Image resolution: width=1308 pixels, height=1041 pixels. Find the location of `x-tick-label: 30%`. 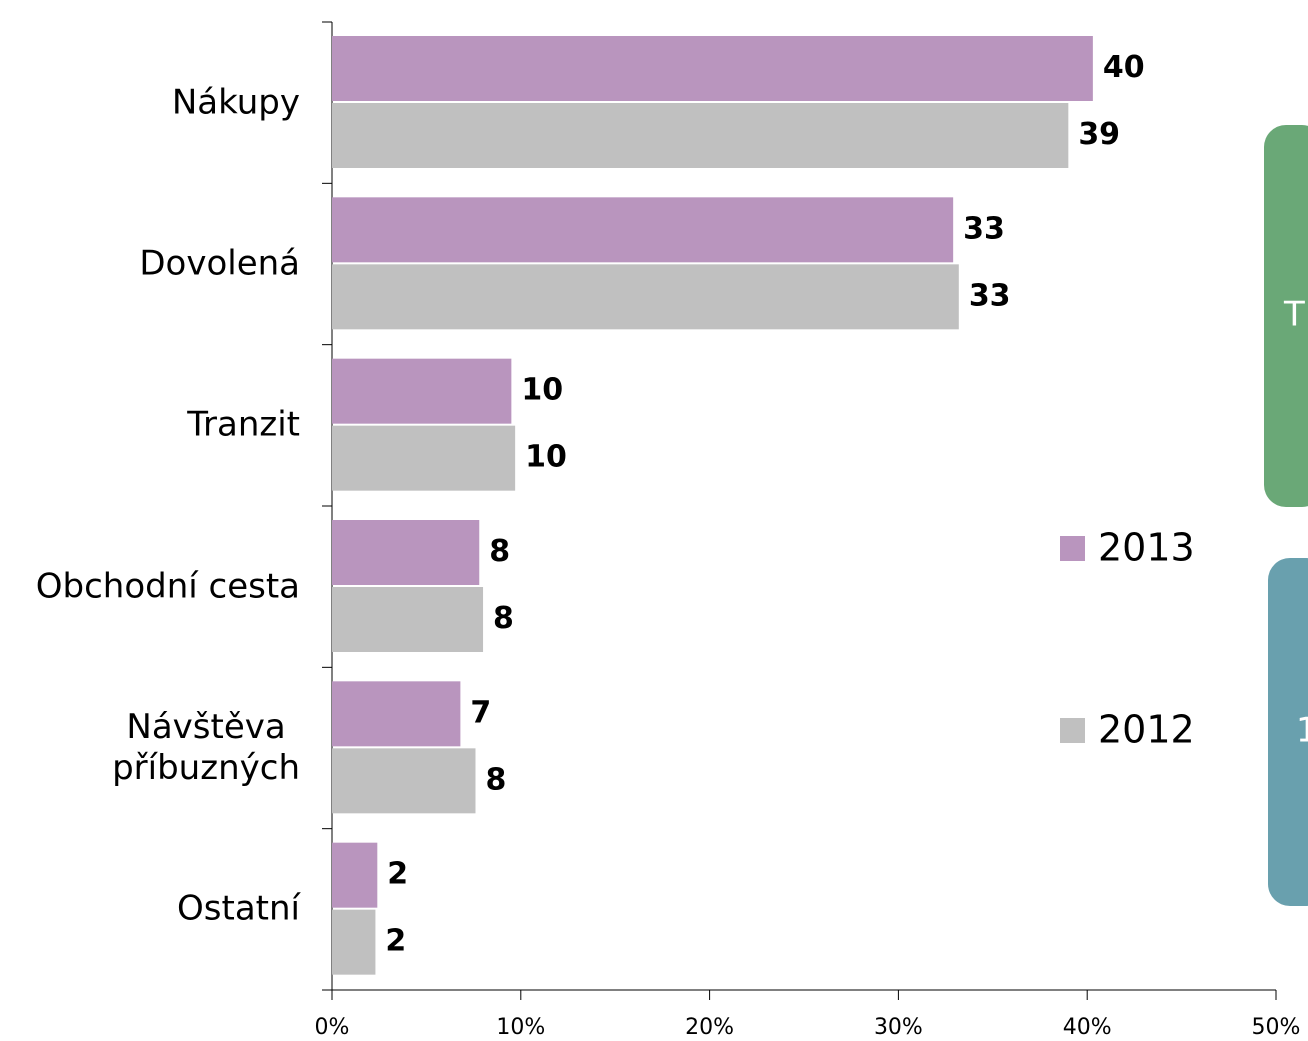

x-tick-label: 30% is located at coordinates (898, 1027).